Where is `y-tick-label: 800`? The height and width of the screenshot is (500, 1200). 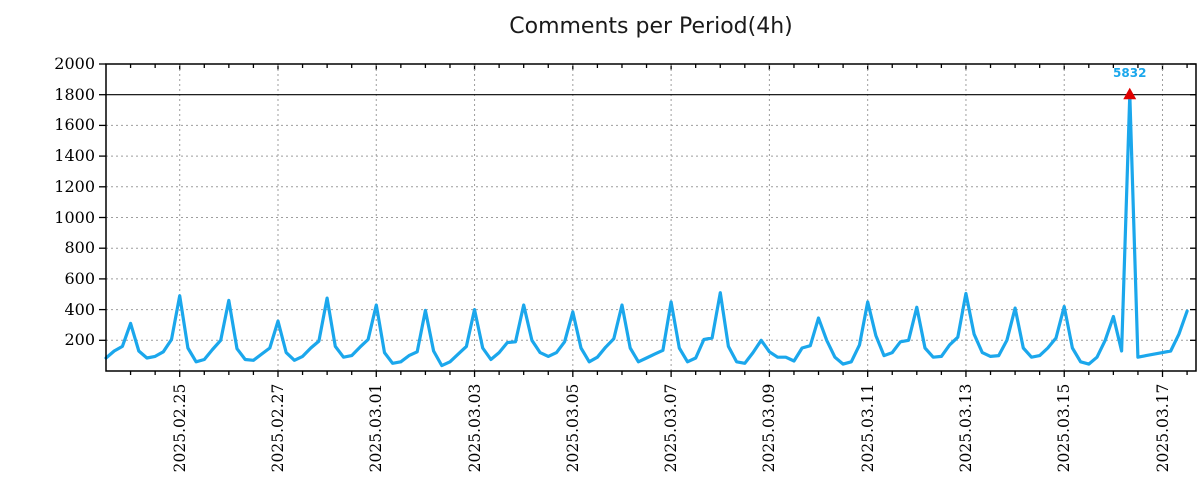 y-tick-label: 800 is located at coordinates (79, 248).